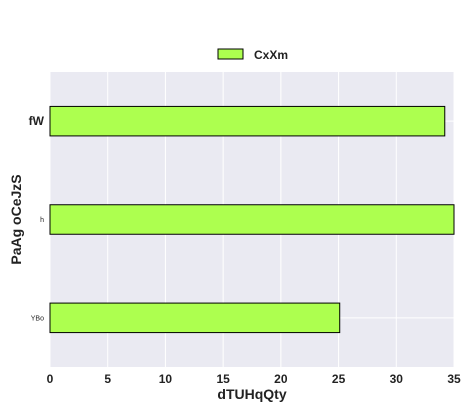 The height and width of the screenshot is (413, 472). What do you see at coordinates (195, 318) in the screenshot?
I see `bar-YBo` at bounding box center [195, 318].